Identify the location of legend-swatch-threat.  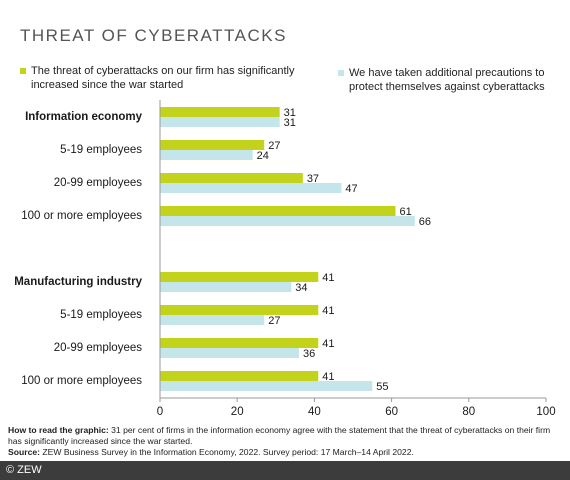
(23, 71).